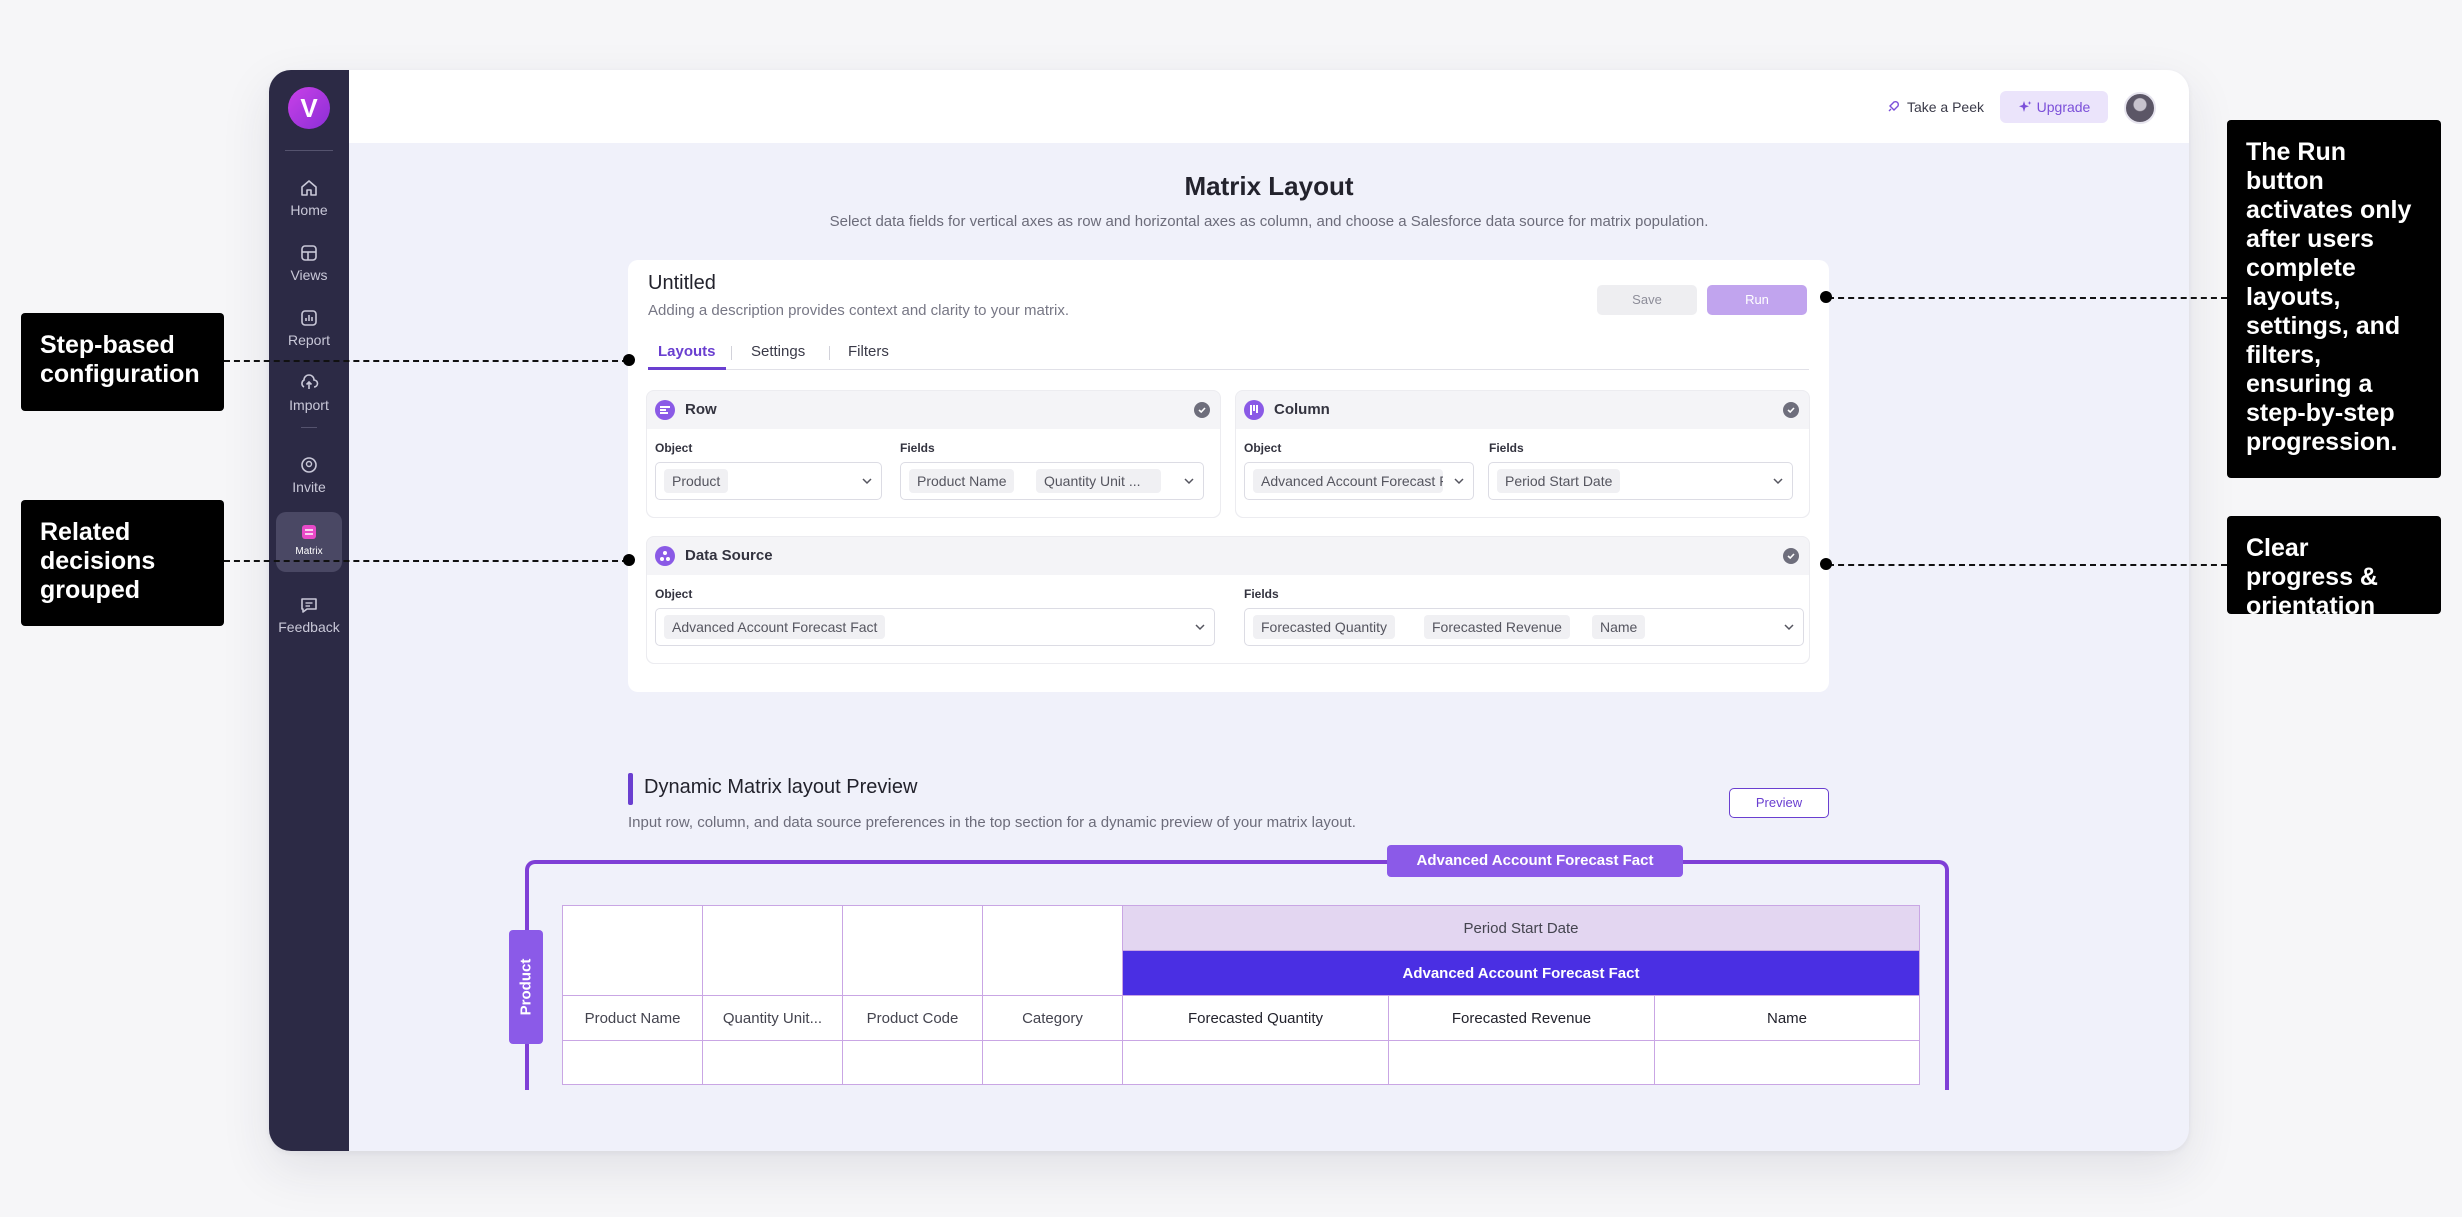  I want to click on row-object-badge-label: Product, so click(526, 987).